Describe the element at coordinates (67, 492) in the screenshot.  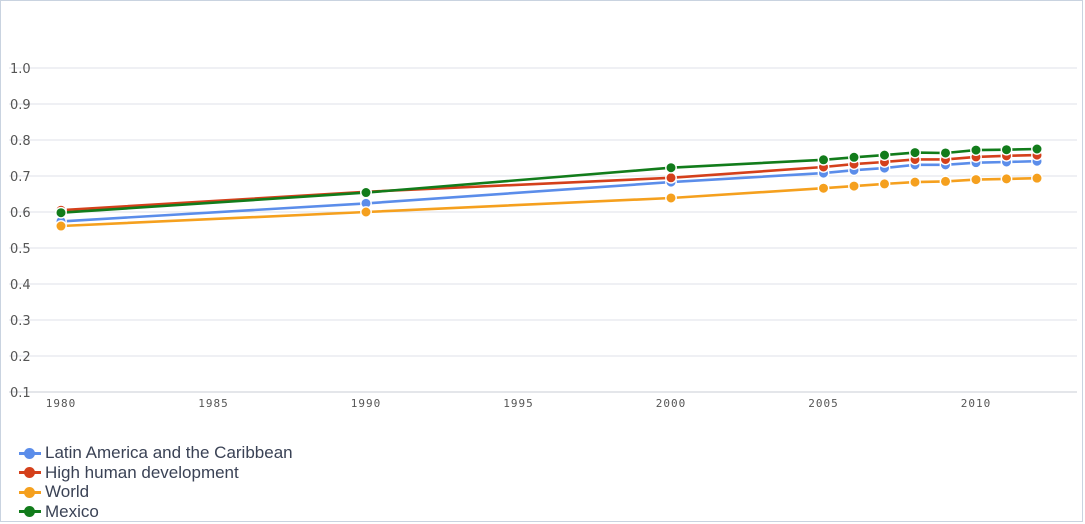
I see `legend-label: World` at that location.